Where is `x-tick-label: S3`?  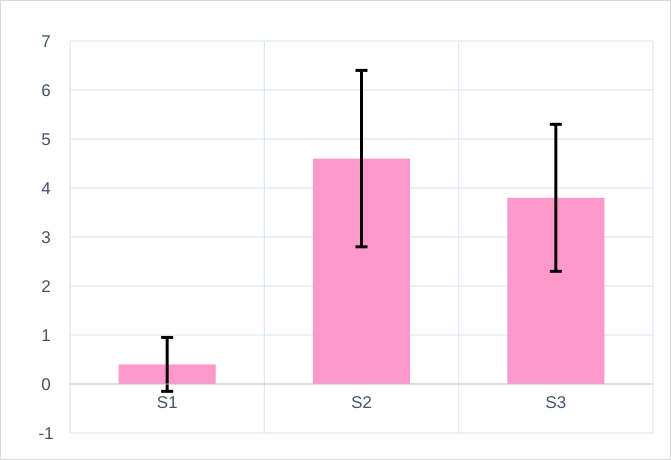 x-tick-label: S3 is located at coordinates (555, 402).